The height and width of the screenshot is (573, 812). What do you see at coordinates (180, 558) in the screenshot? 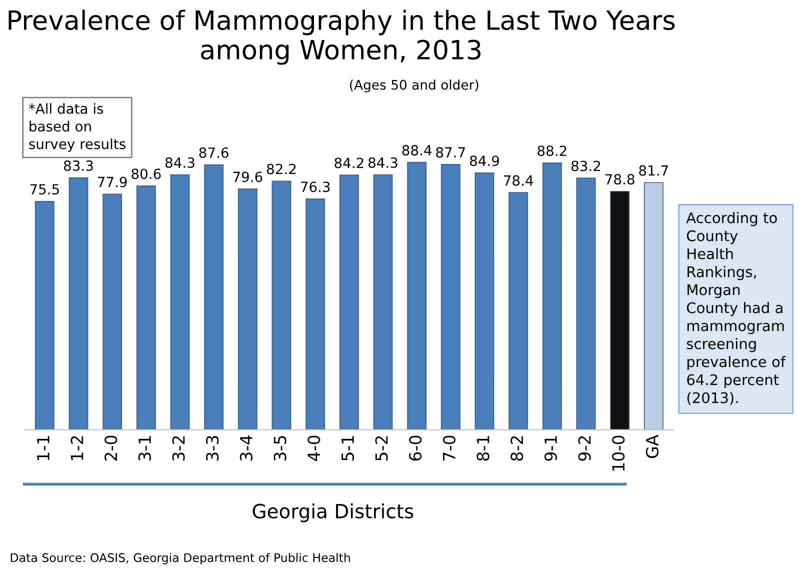
I see `source-note: Data Source: OASIS, Georgia Department of Public Health` at bounding box center [180, 558].